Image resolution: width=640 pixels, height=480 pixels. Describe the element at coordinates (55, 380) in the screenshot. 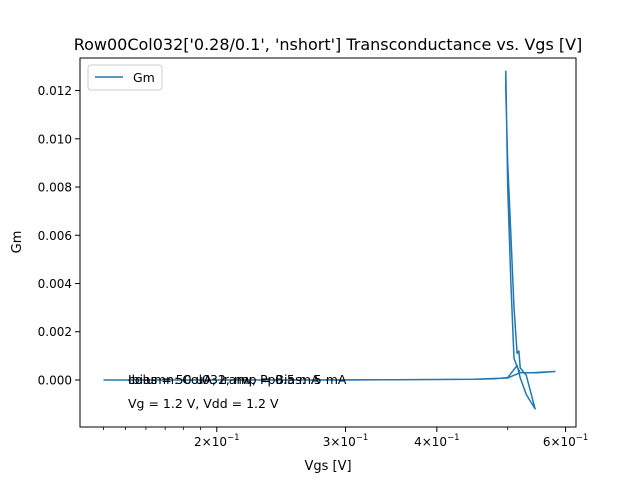

I see `y-tick-label: 0.000` at that location.